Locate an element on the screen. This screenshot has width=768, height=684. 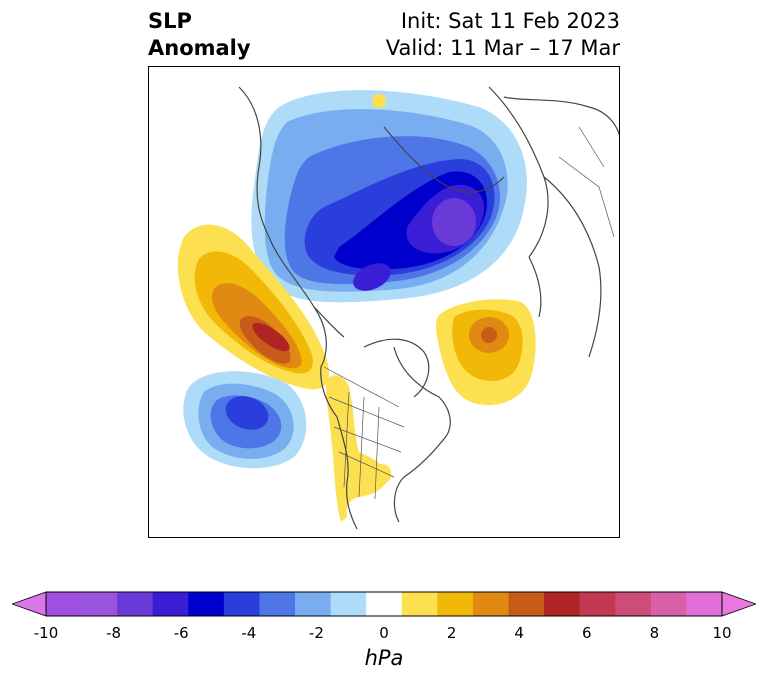
colorbar-tick-label: -6 is located at coordinates (181, 633).